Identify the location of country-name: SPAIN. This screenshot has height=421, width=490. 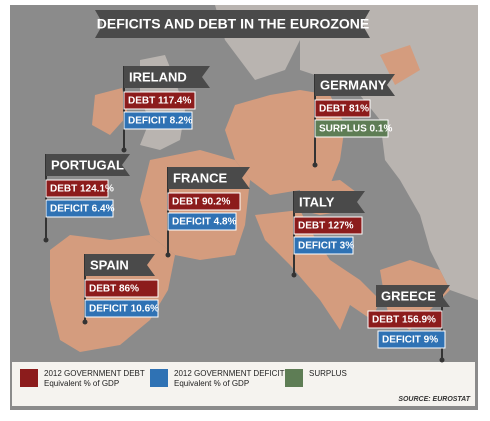
(109, 264).